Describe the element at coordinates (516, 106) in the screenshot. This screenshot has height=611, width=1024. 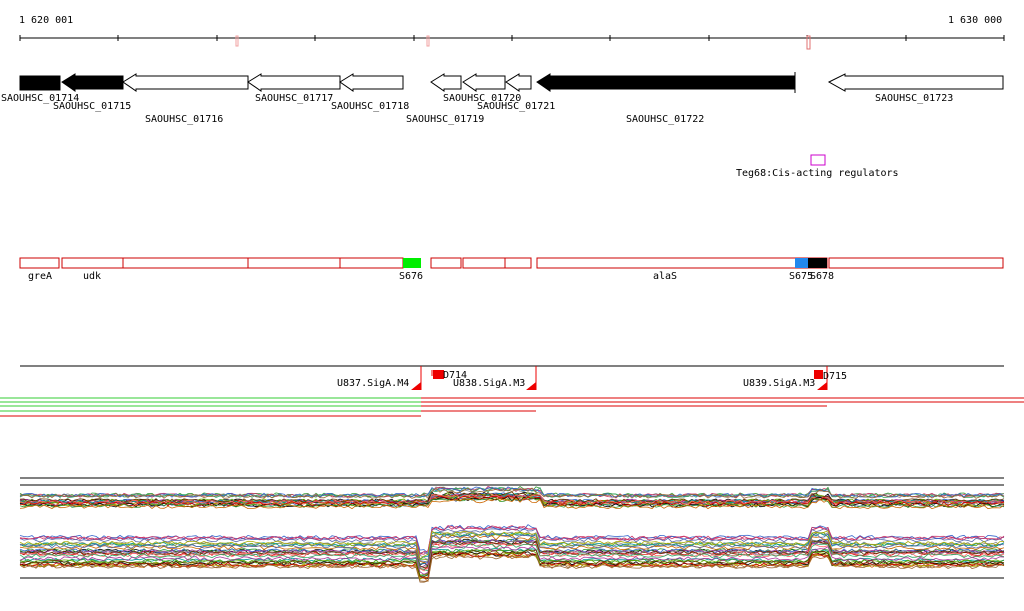
I see `gene-label: SAOUHSC_01721` at that location.